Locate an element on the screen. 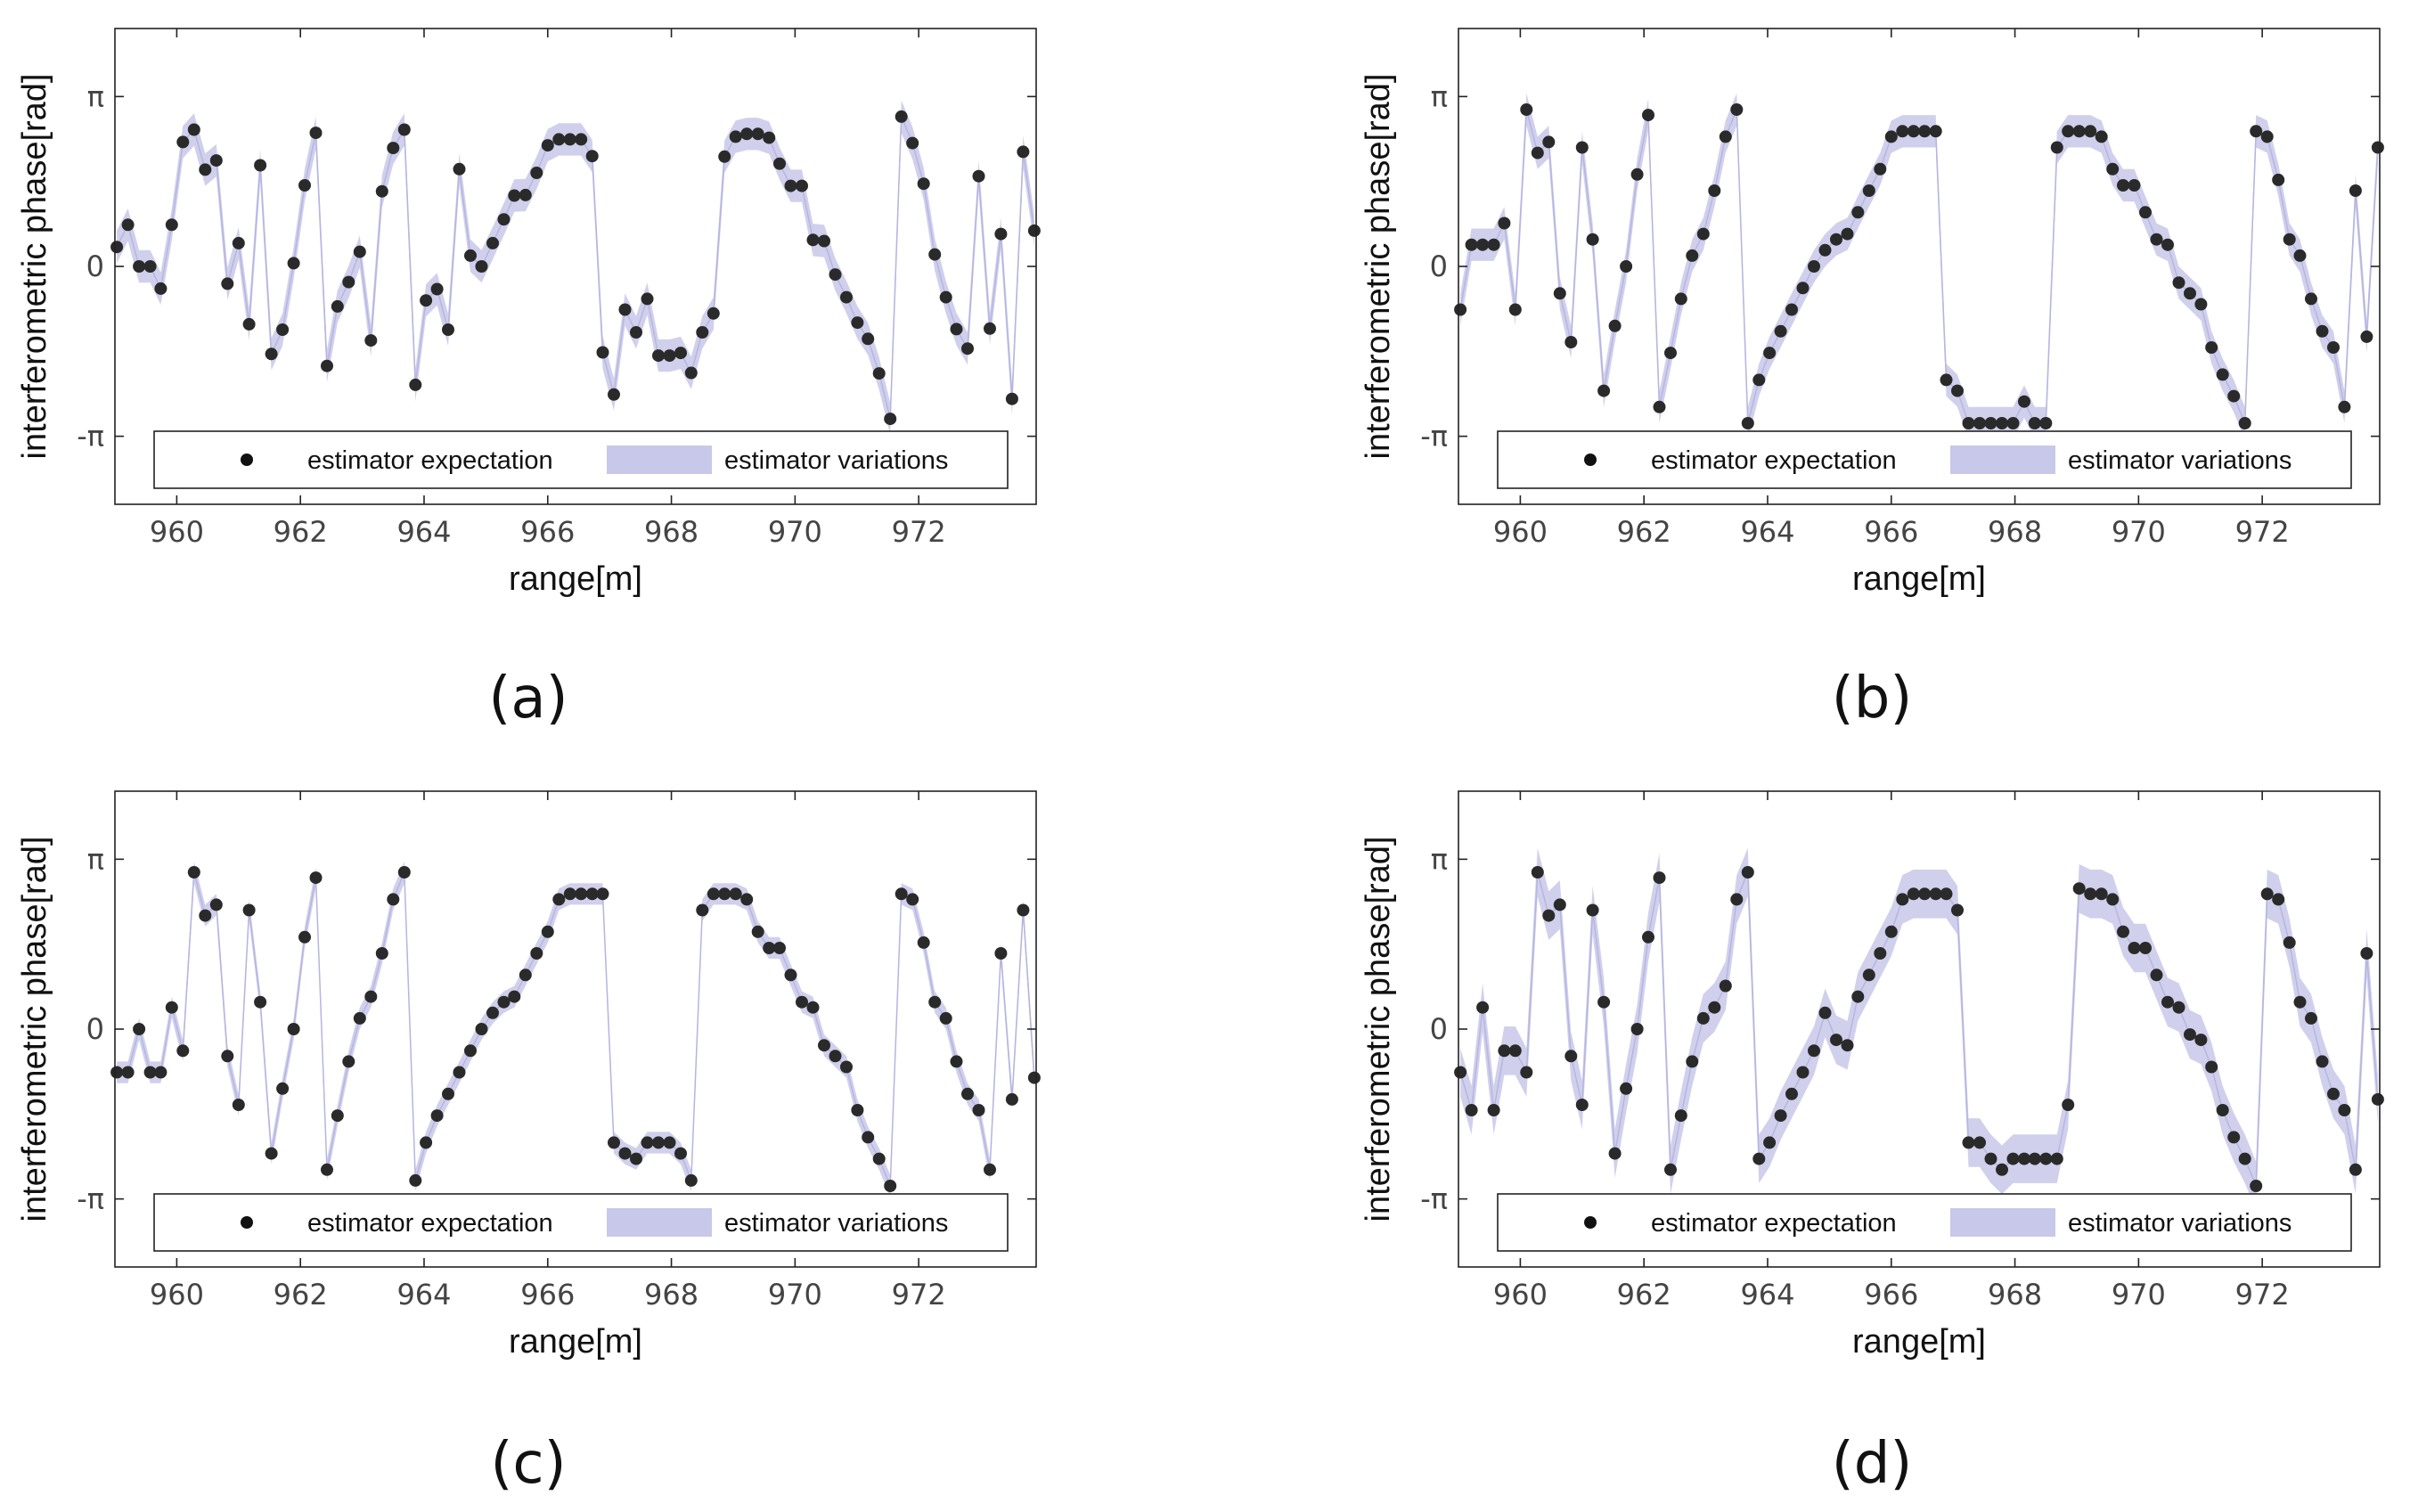  y-tick-label: π is located at coordinates (1439, 96).